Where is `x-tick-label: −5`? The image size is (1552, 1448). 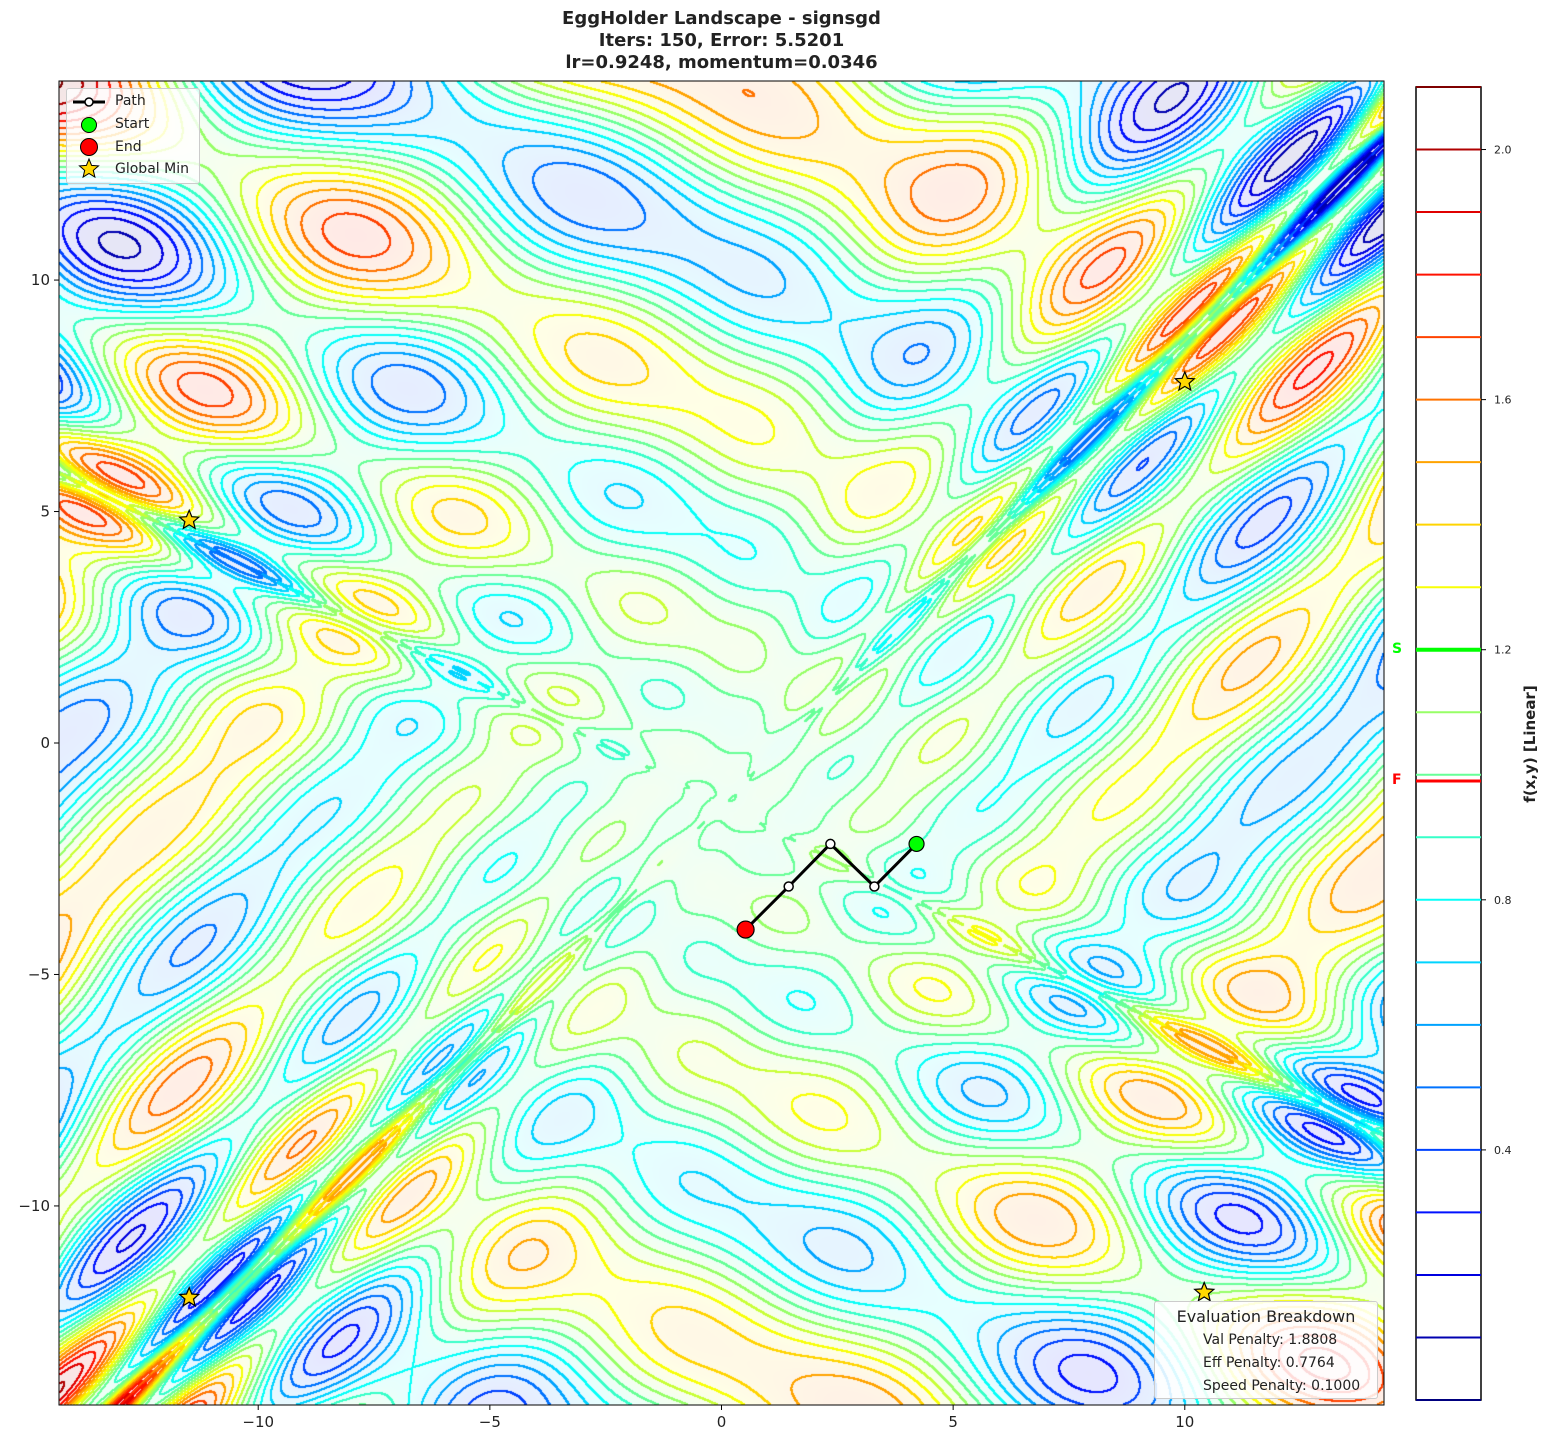
x-tick-label: −5 is located at coordinates (490, 1422).